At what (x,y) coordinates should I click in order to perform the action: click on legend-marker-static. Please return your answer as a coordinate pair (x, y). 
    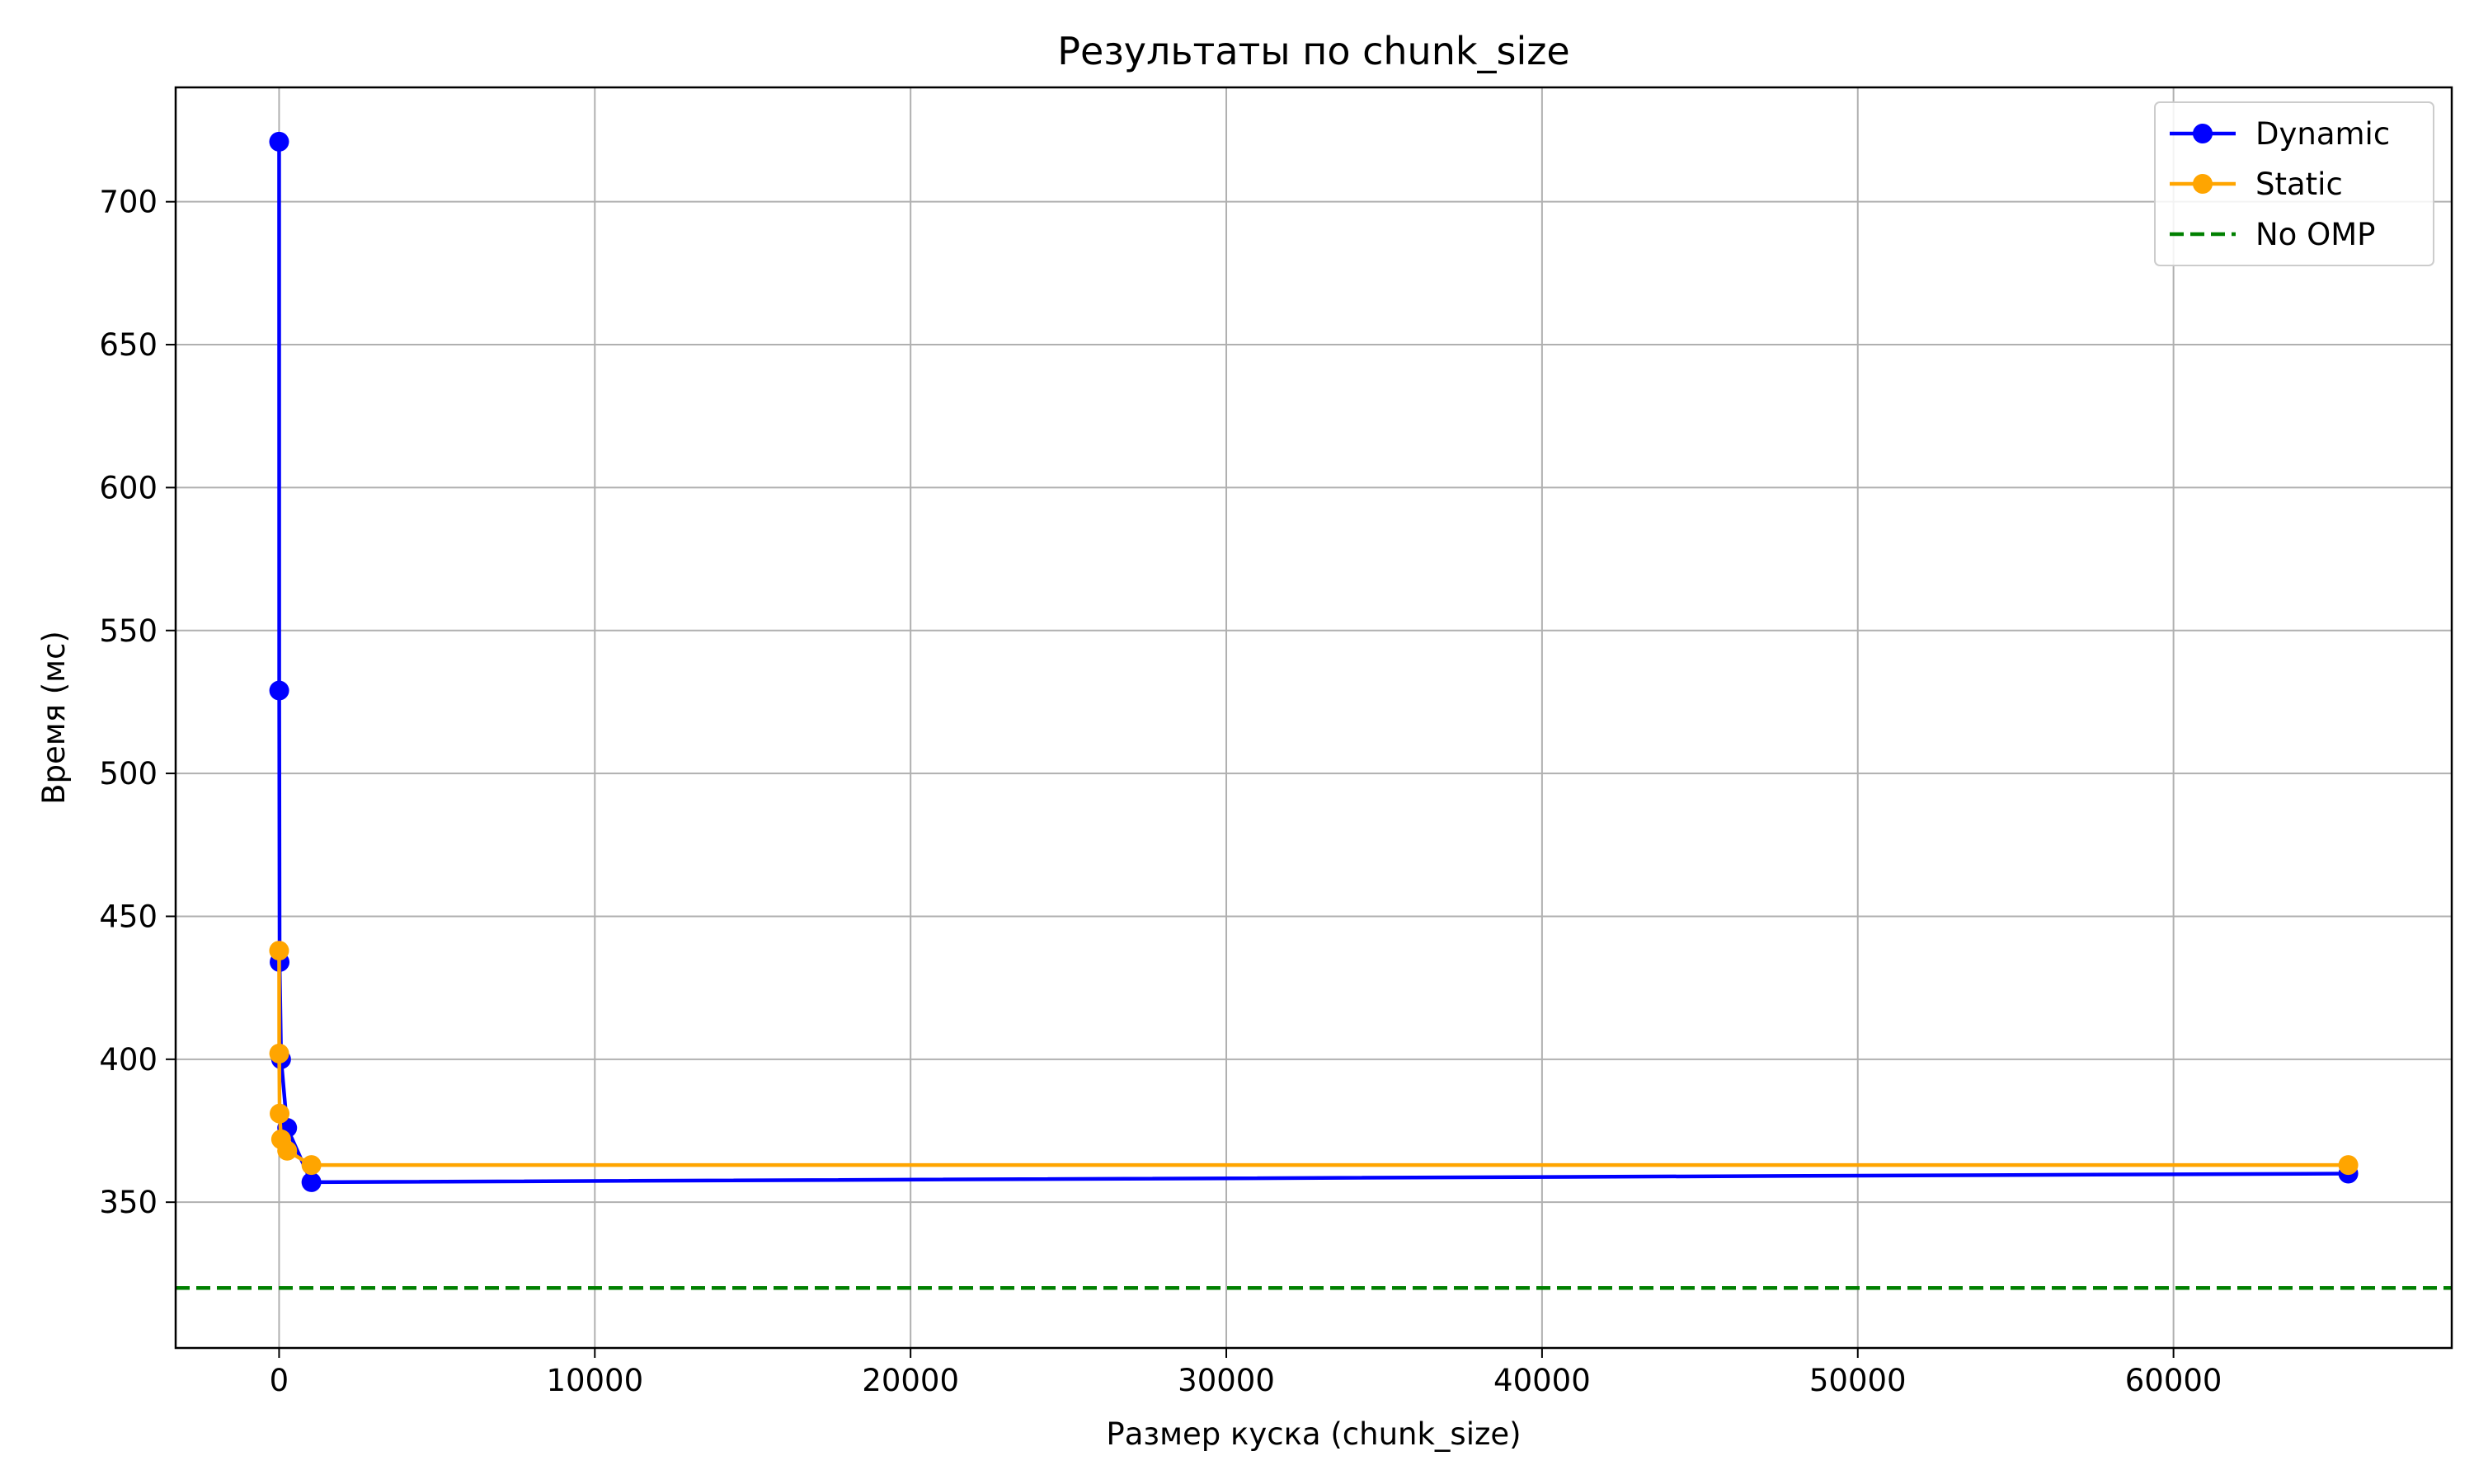
    Looking at the image, I should click on (2203, 184).